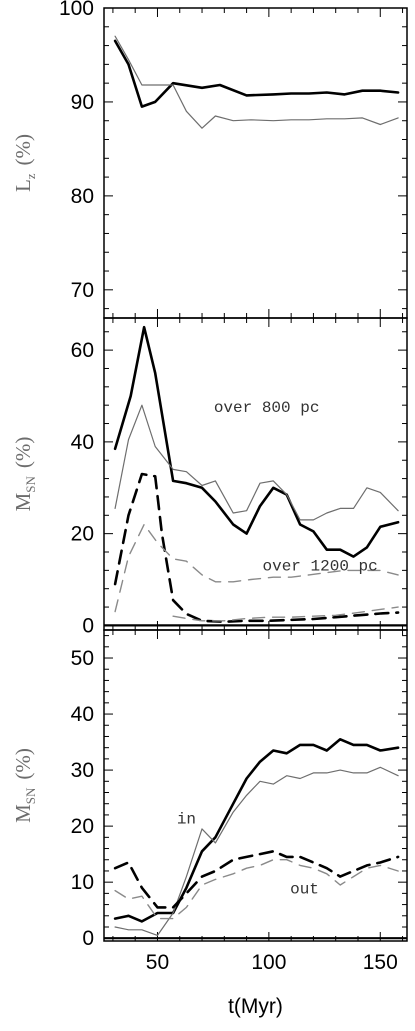 Image resolution: width=415 pixels, height=1031 pixels. Describe the element at coordinates (82, 290) in the screenshot. I see `y-tick-label: 70` at that location.